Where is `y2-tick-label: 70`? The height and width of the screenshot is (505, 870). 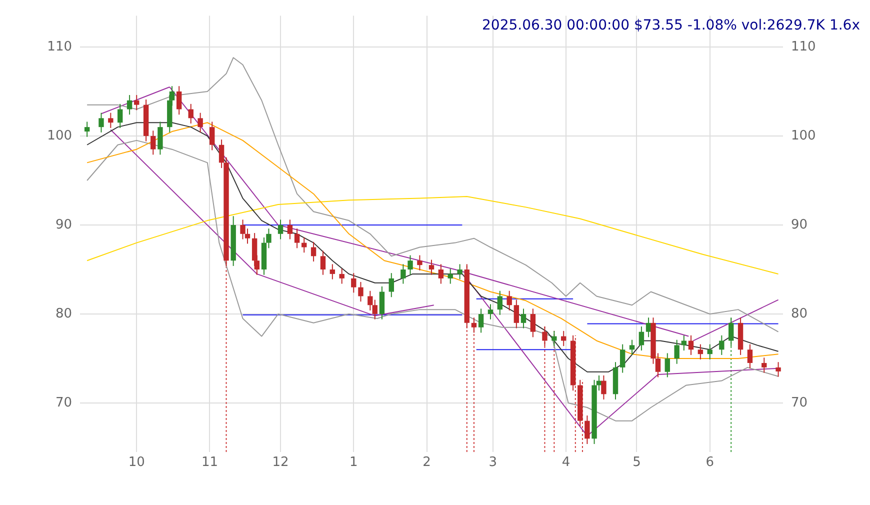 y2-tick-label: 70 is located at coordinates (799, 402).